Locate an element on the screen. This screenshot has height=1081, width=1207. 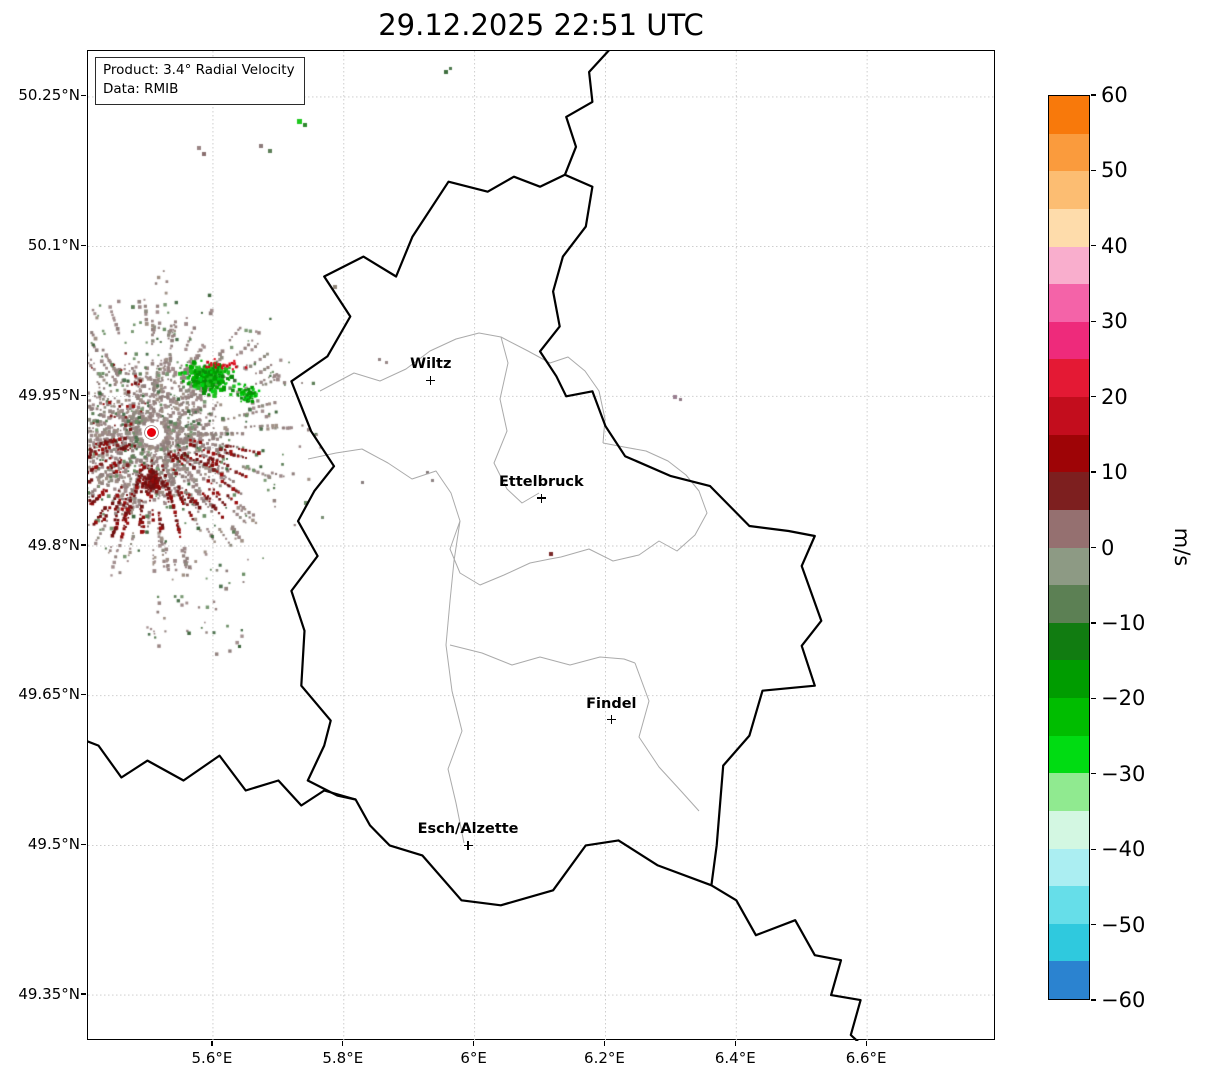
city-label: Wiltz is located at coordinates (431, 364).